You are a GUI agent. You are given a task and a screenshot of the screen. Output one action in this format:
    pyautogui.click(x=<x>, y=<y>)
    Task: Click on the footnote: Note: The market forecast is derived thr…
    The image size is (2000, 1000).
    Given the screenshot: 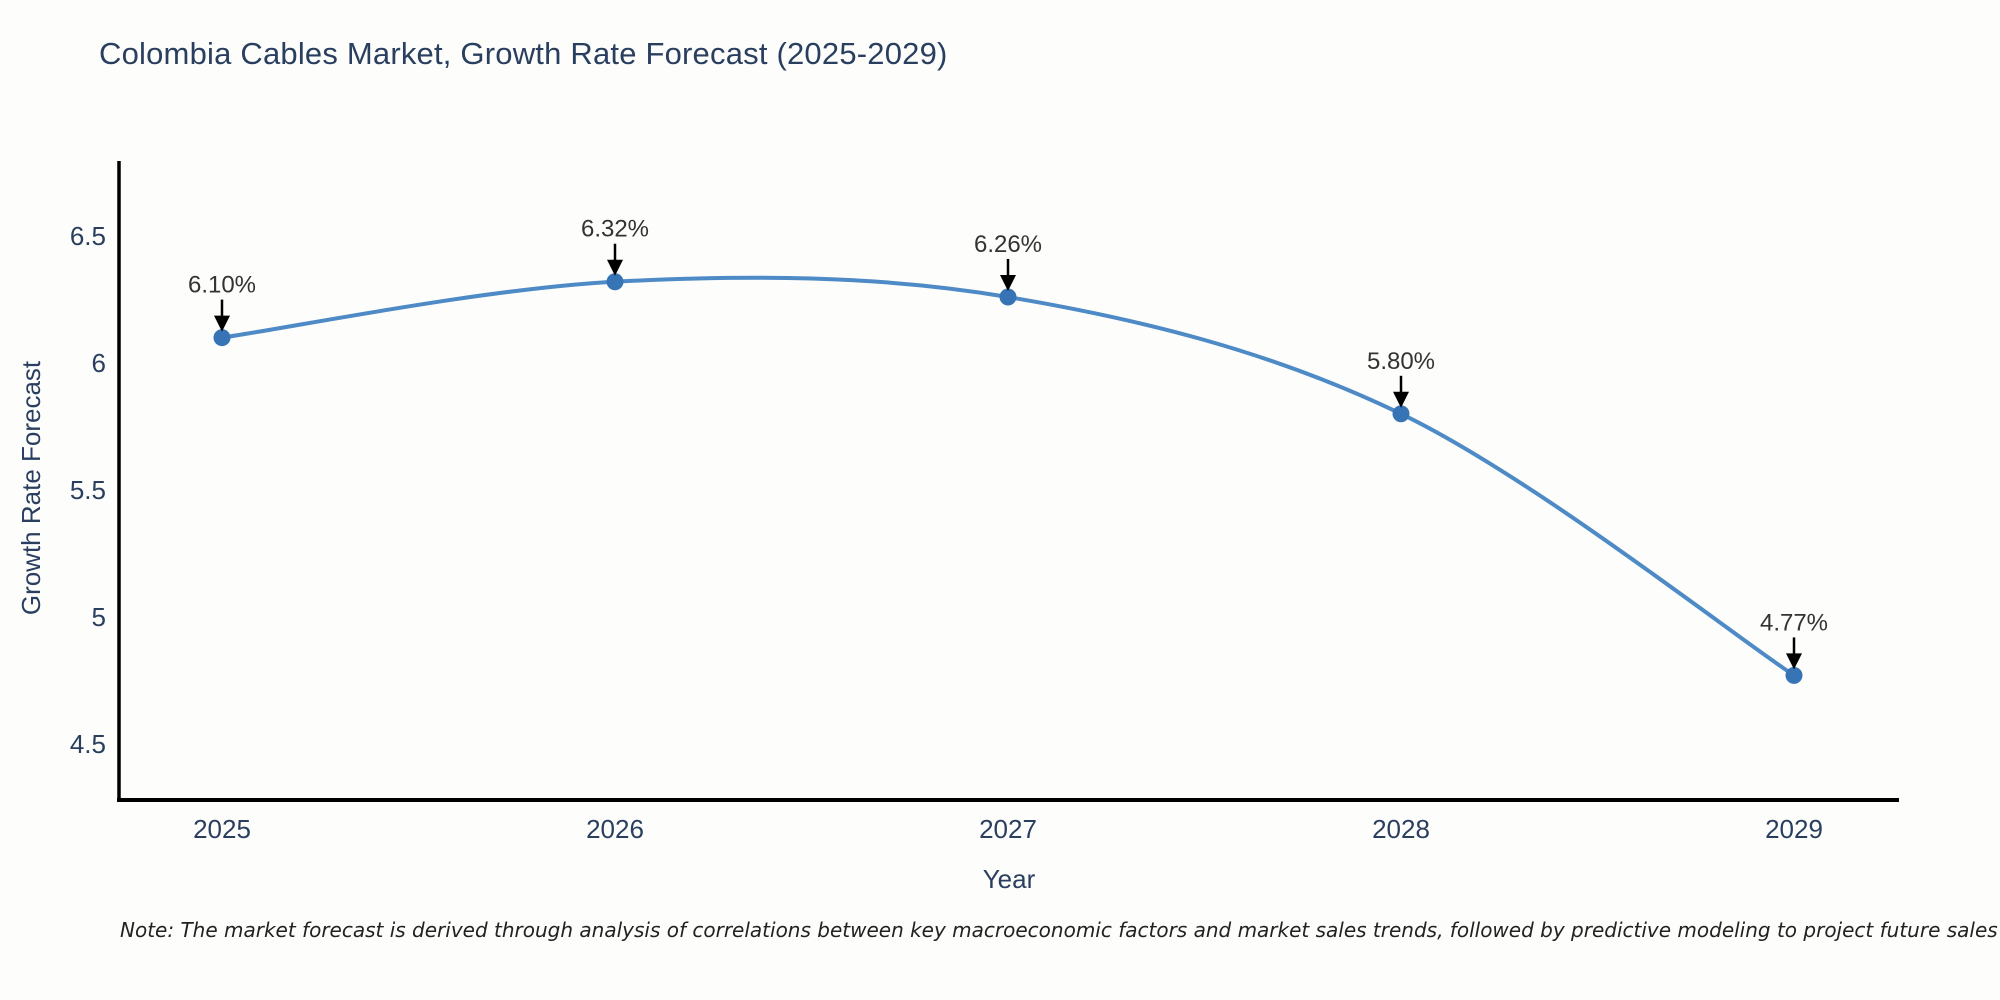 What is the action you would take?
    pyautogui.click(x=1059, y=930)
    